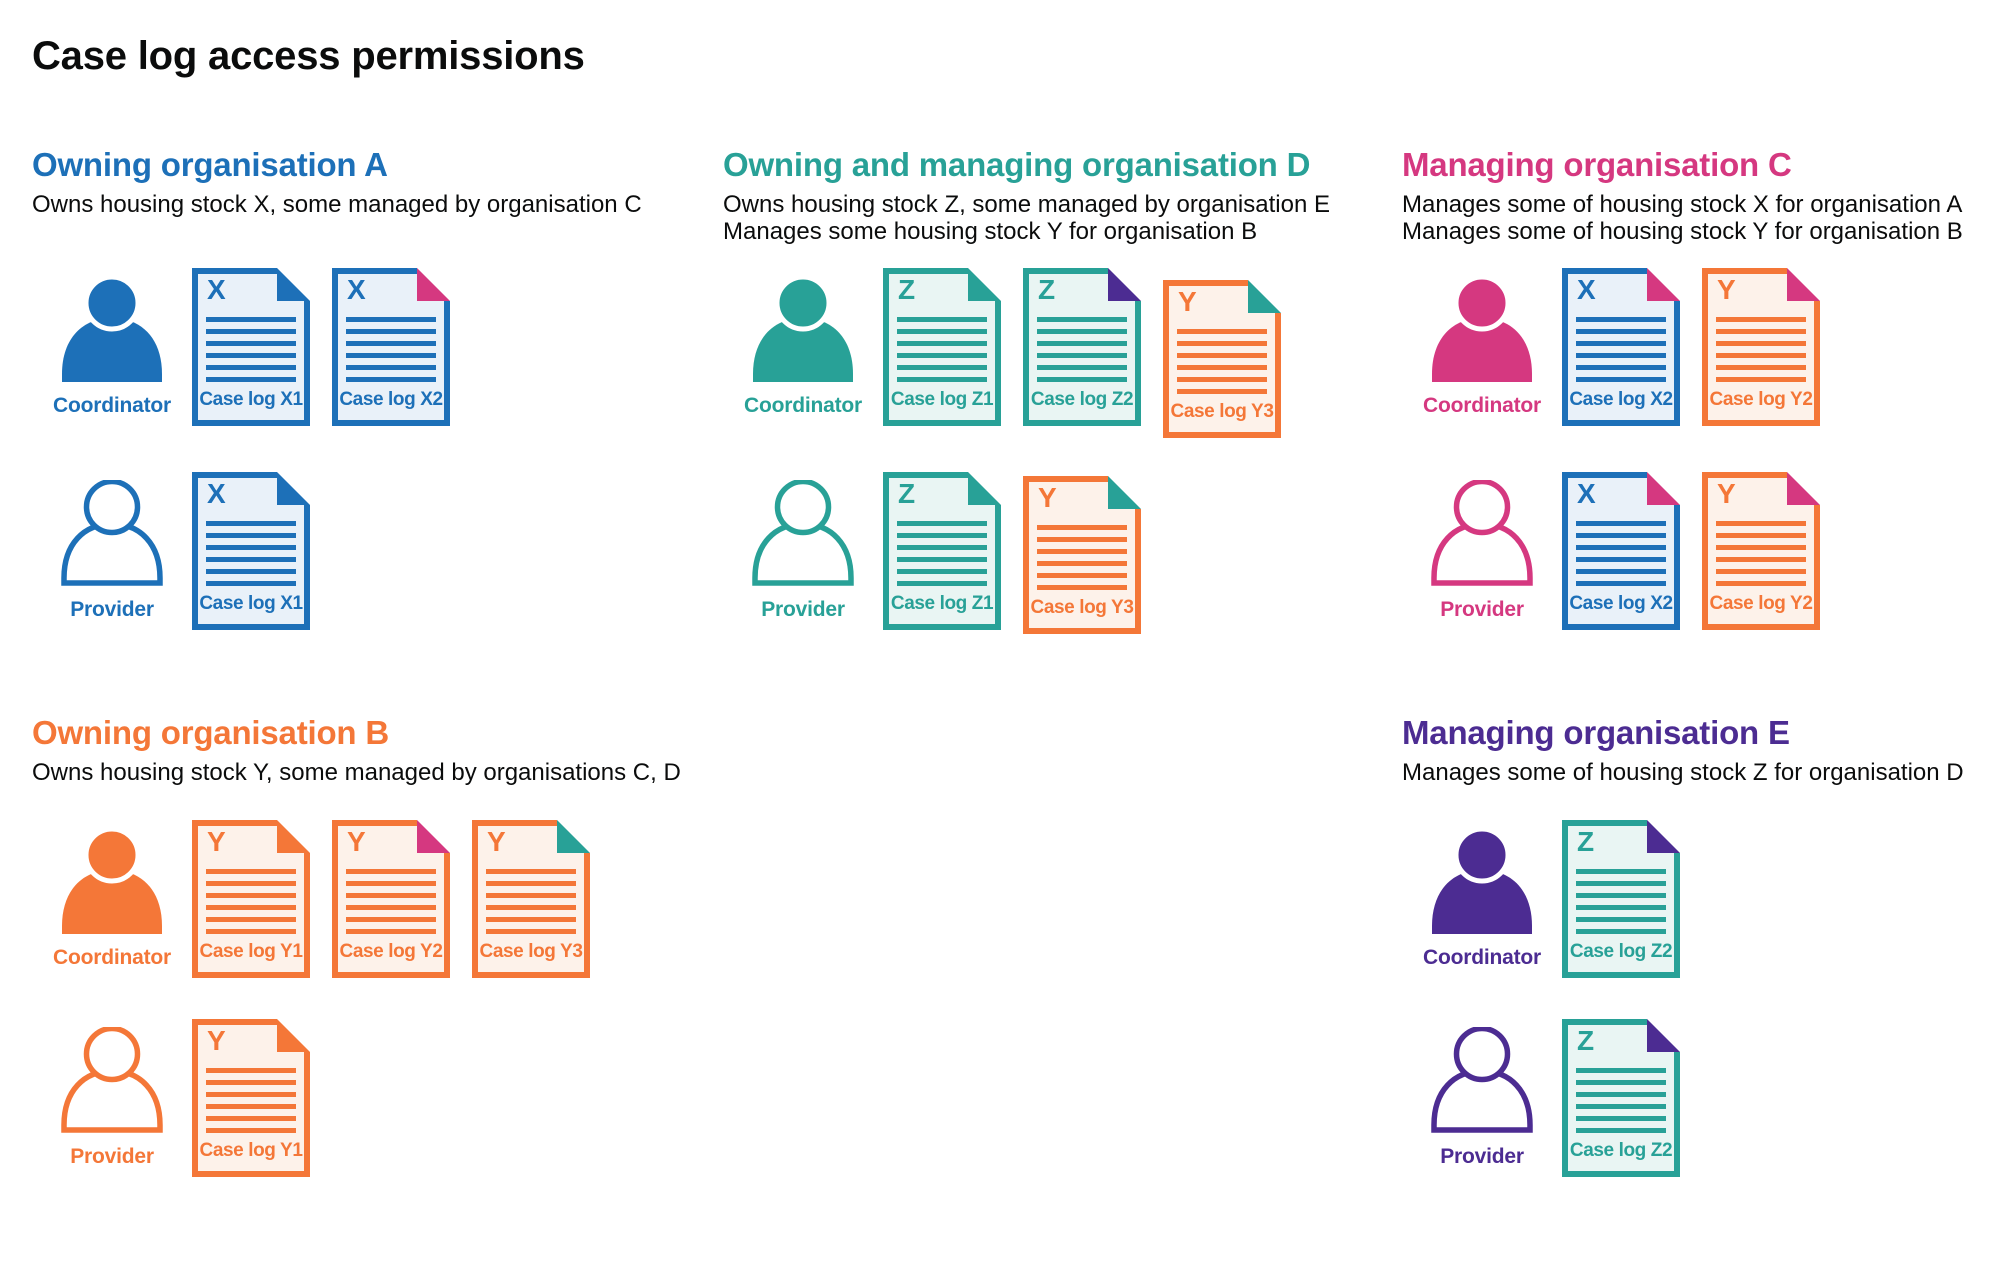 The width and height of the screenshot is (2000, 1281). I want to click on org-d-heading: Owning and managing organisation D, so click(1017, 164).